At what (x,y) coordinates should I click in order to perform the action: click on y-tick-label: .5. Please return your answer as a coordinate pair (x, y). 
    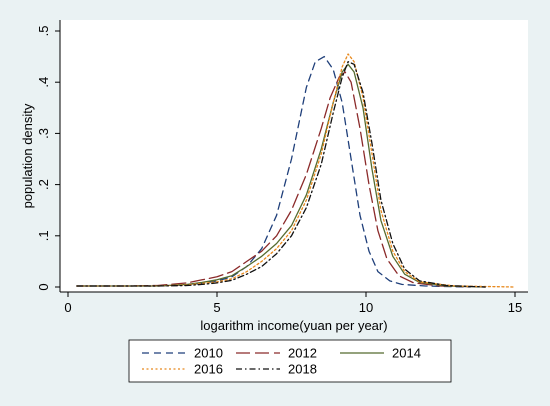
    Looking at the image, I should click on (43, 31).